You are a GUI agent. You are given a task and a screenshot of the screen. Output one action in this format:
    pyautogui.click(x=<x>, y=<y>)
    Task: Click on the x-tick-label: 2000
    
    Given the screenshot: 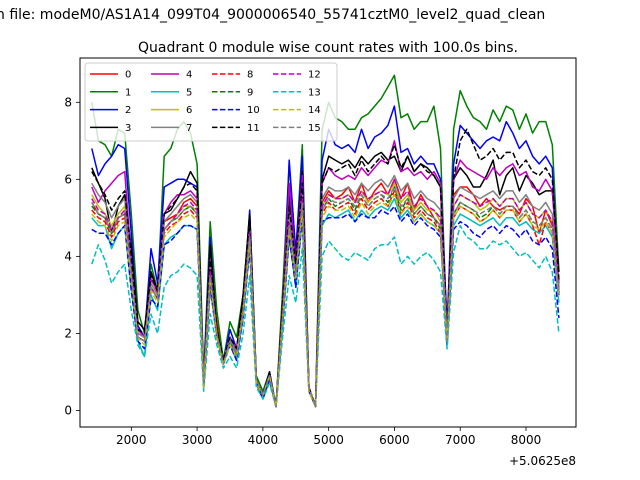 What is the action you would take?
    pyautogui.click(x=131, y=440)
    